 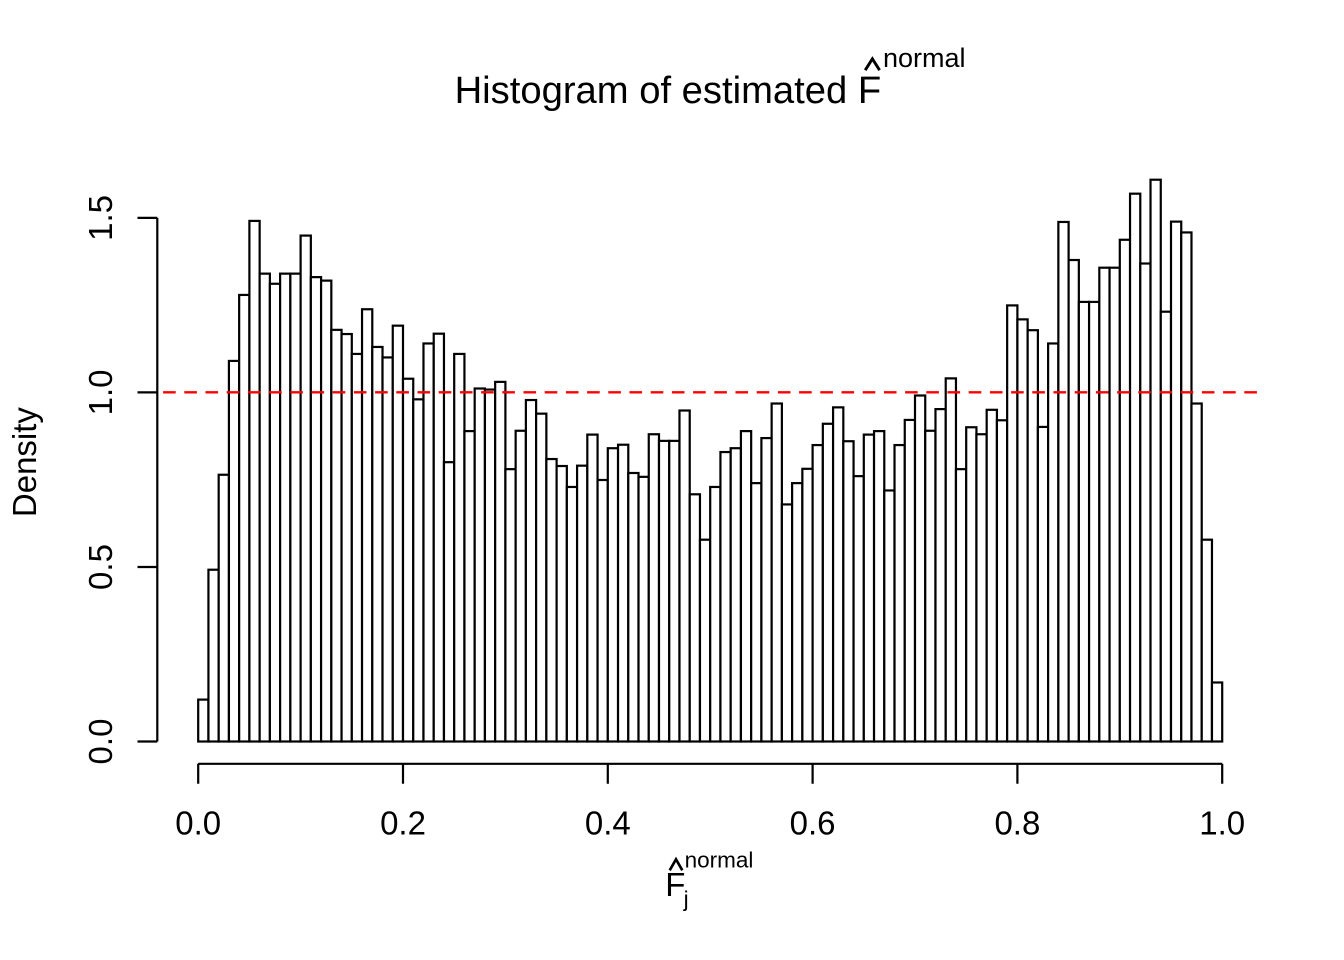 I want to click on svg-text: 0.2, so click(x=403, y=823).